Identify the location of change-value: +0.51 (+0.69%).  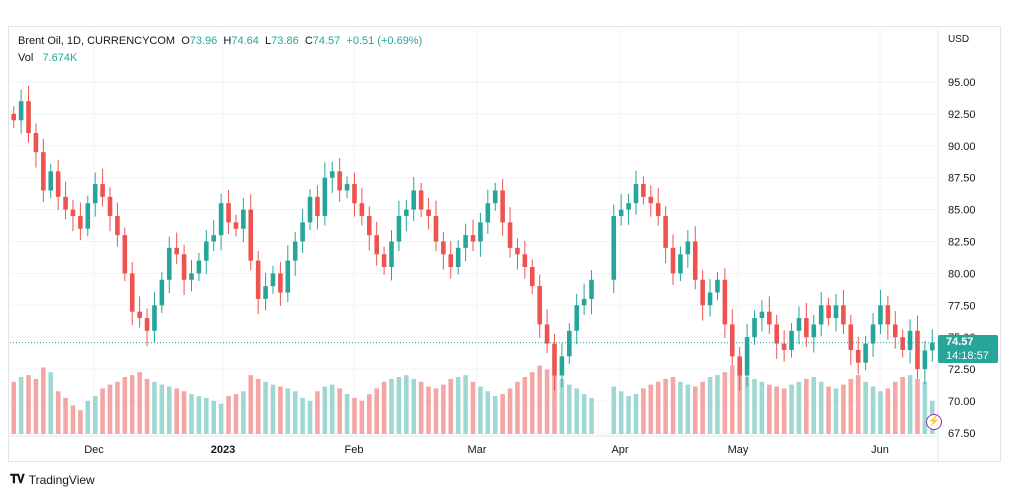
(384, 41).